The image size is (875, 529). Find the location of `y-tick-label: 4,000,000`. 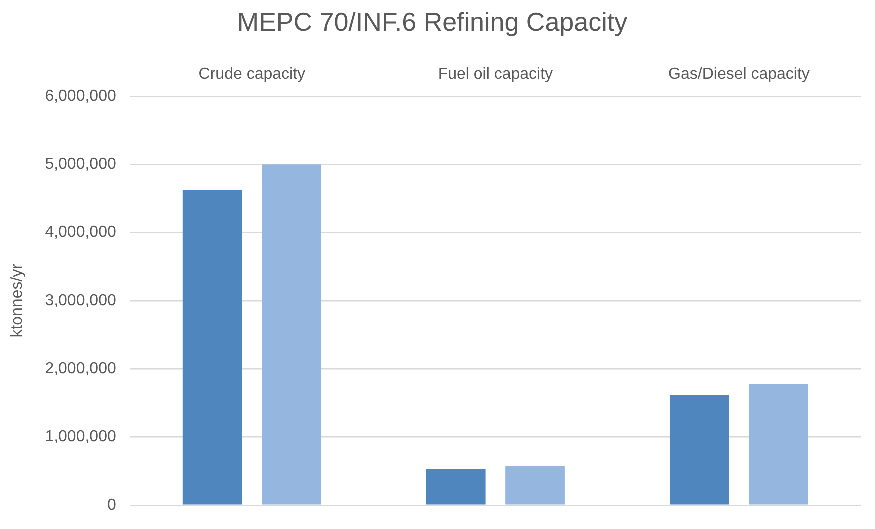

y-tick-label: 4,000,000 is located at coordinates (80, 233).